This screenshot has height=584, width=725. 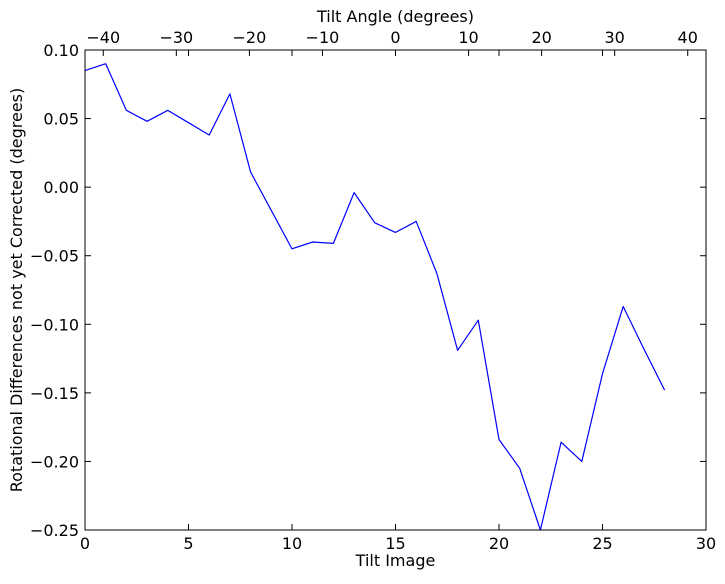 What do you see at coordinates (61, 119) in the screenshot?
I see `y-tick-label: 0.05` at bounding box center [61, 119].